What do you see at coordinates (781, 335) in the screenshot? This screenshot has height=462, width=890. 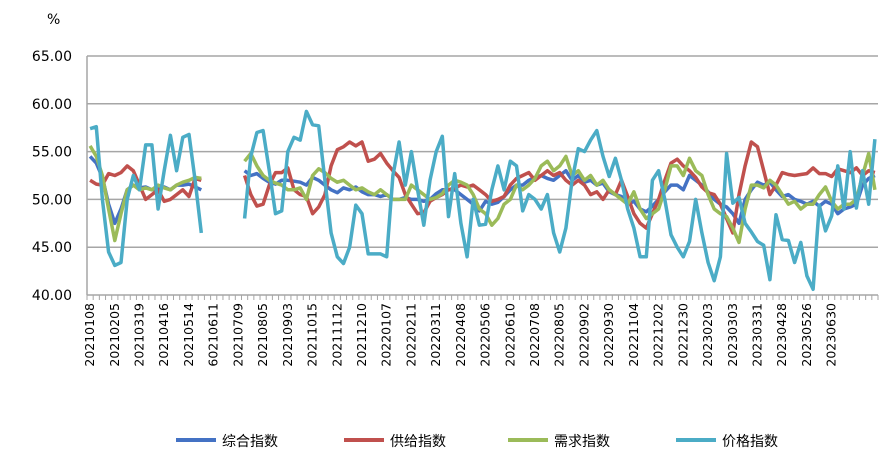 I see `x-tick-label: 20230428` at bounding box center [781, 335].